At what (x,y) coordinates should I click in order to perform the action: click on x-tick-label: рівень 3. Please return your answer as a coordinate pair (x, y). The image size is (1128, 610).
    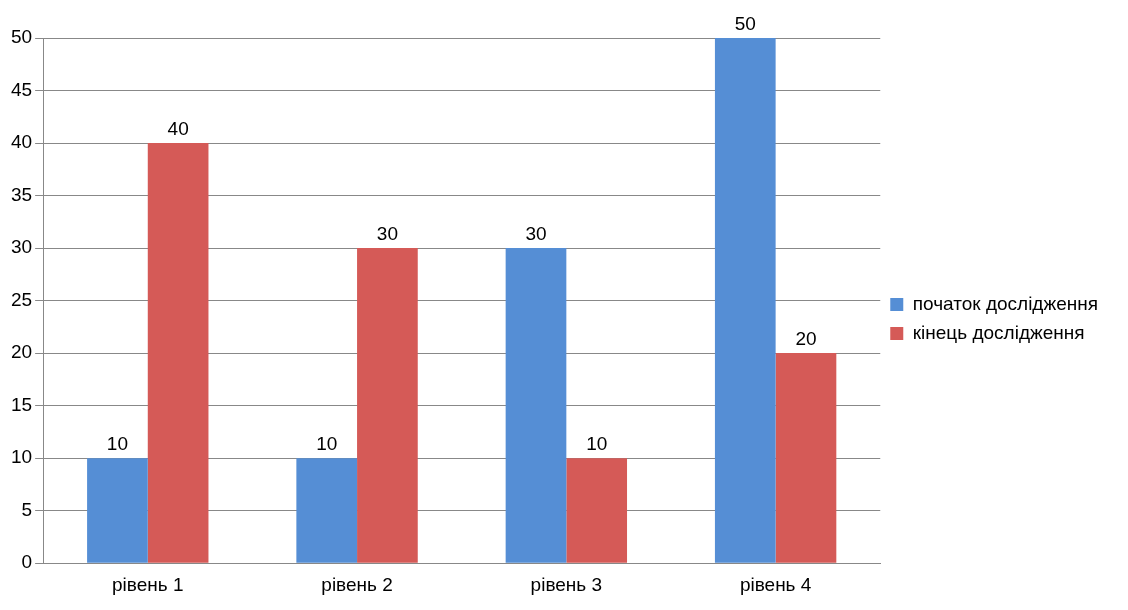
    Looking at the image, I should click on (566, 584).